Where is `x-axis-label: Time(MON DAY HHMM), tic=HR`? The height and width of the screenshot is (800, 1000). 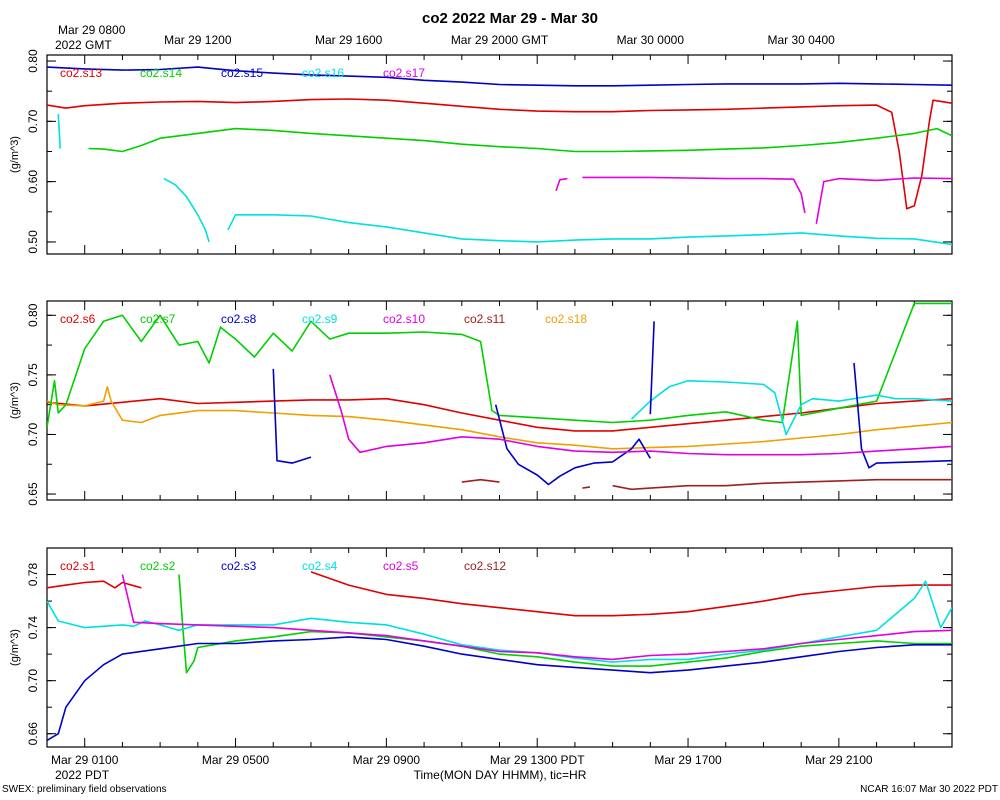
x-axis-label: Time(MON DAY HHMM), tic=HR is located at coordinates (500, 775).